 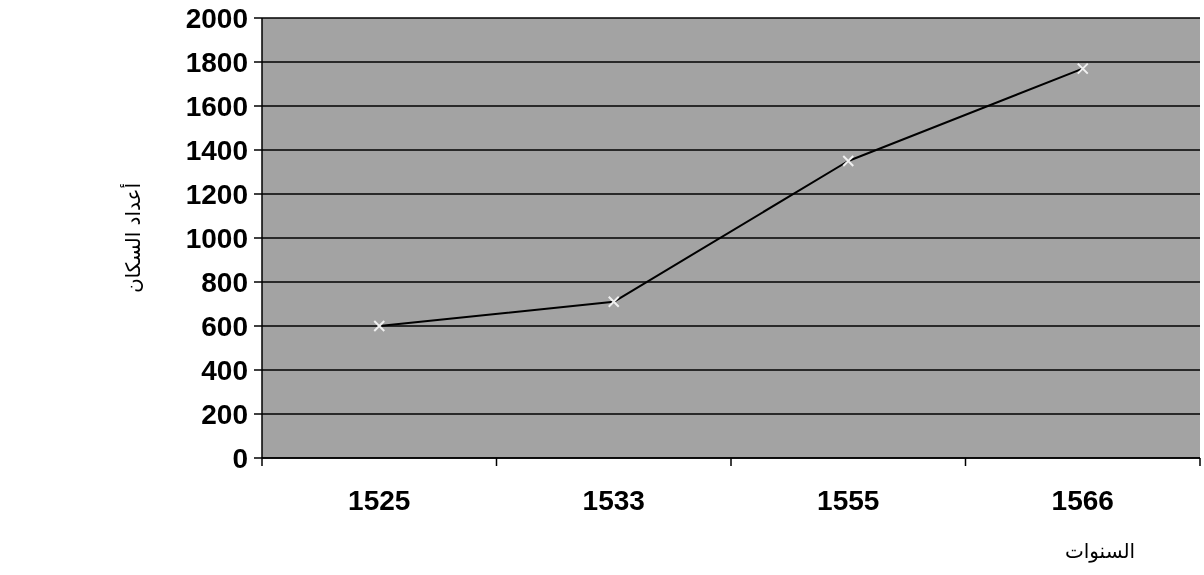 I want to click on y-tick-label: 1800, so click(x=216, y=62).